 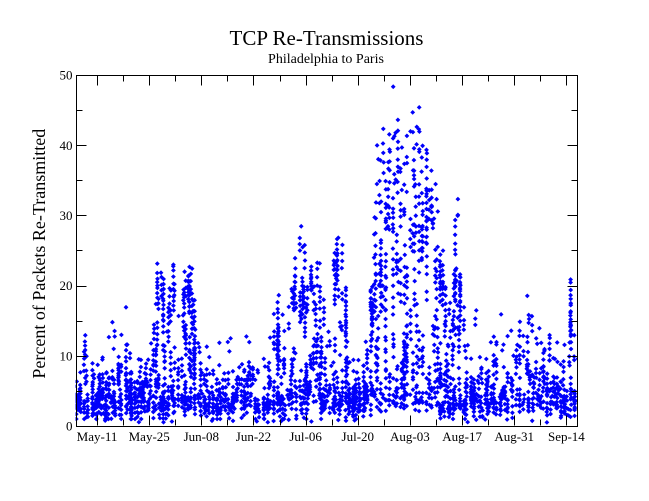 What do you see at coordinates (66, 75) in the screenshot?
I see `svg-text: 50` at bounding box center [66, 75].